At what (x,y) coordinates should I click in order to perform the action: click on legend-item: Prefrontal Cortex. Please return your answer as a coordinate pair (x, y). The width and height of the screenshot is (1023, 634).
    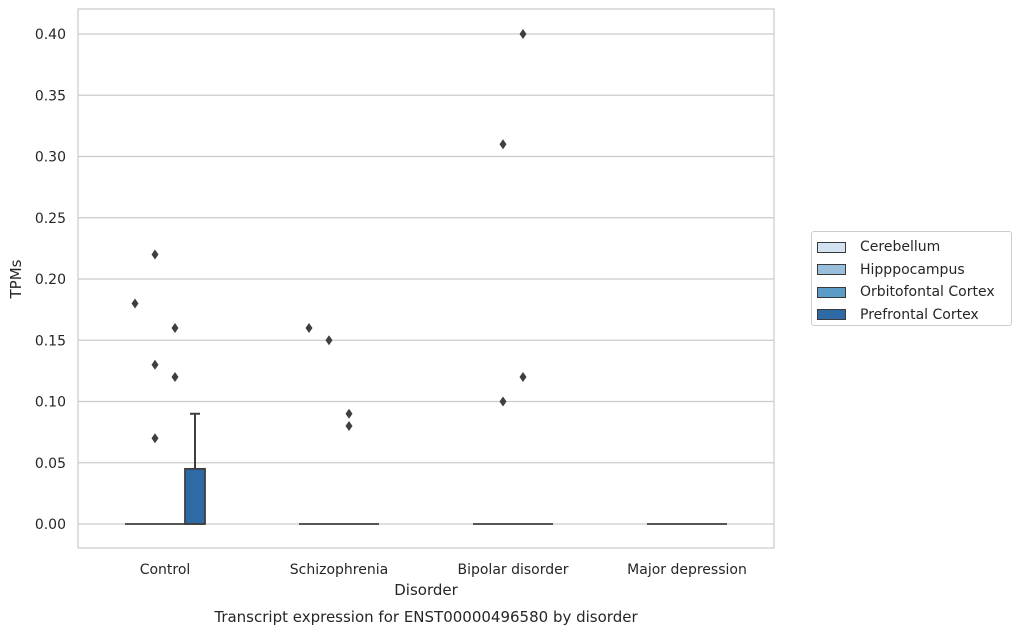
    Looking at the image, I should click on (914, 315).